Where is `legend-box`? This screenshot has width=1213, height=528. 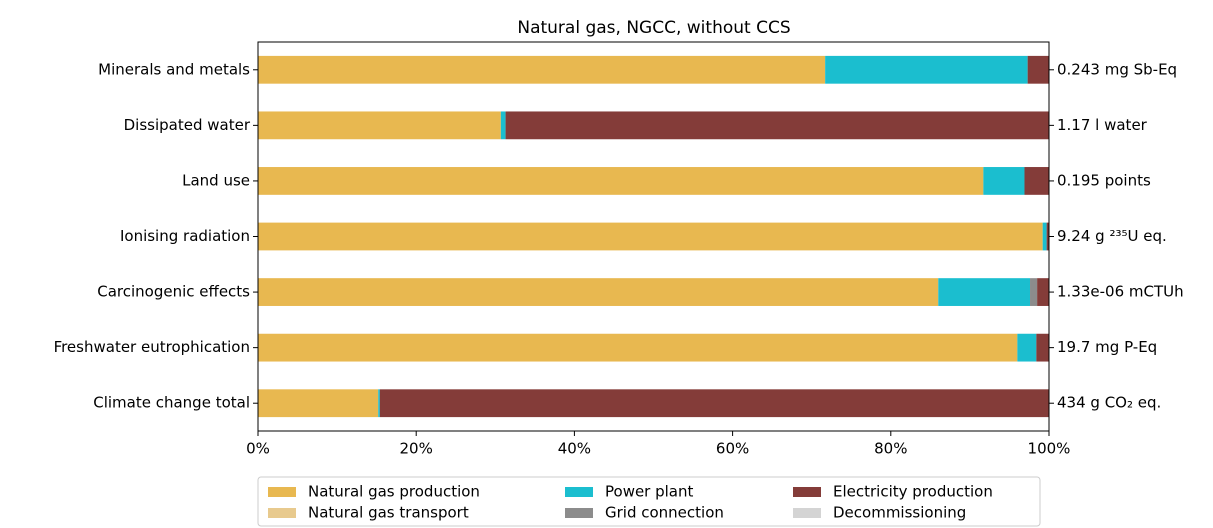
legend-box is located at coordinates (649, 501).